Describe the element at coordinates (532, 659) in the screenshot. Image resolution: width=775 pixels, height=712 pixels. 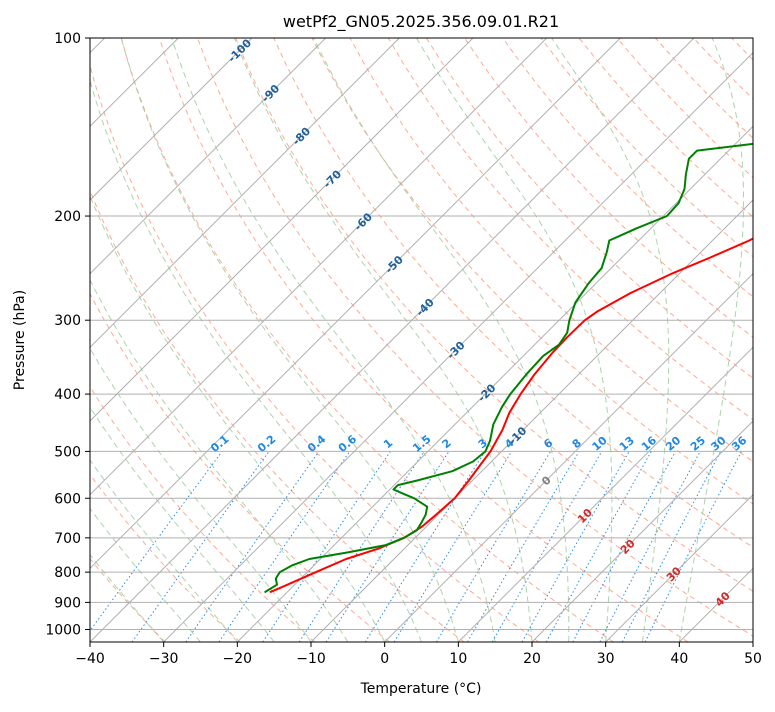
I see `x-tick-label: 20` at that location.